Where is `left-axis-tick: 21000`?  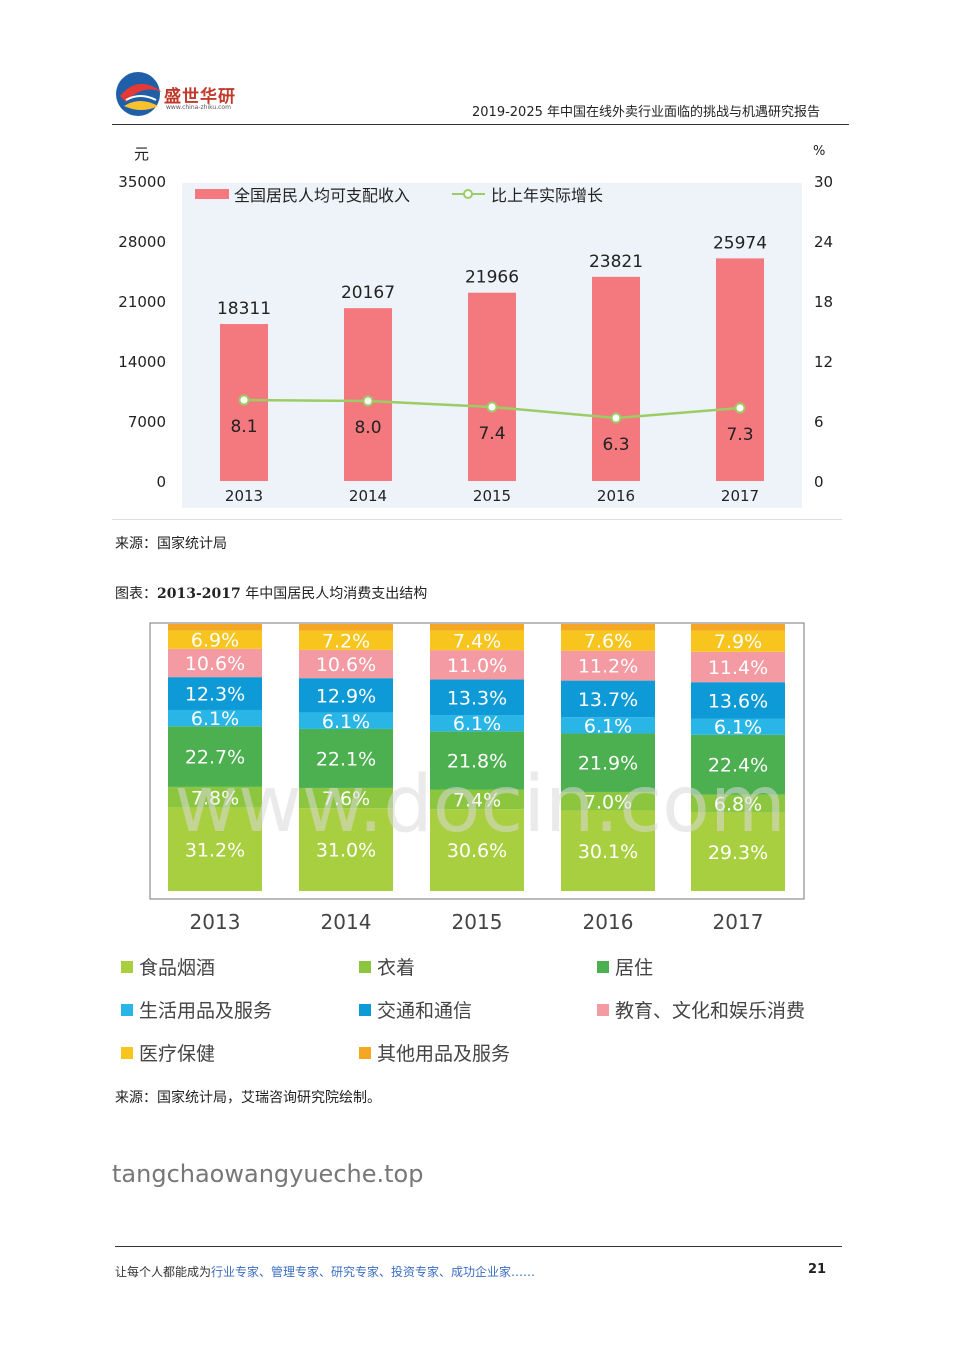 left-axis-tick: 21000 is located at coordinates (142, 302).